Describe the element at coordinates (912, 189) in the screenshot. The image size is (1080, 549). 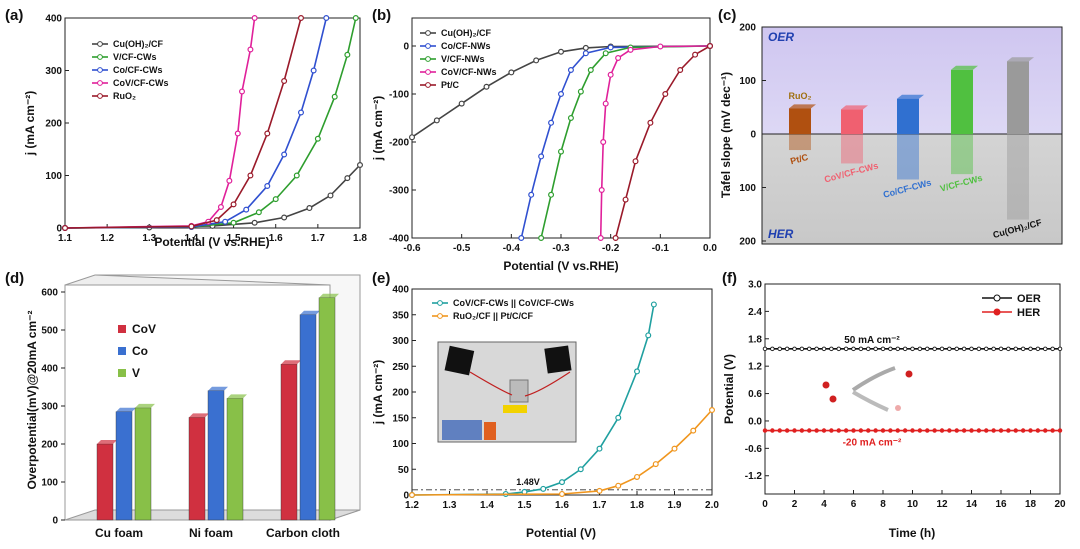
I see `panel-c-her-bg` at that location.